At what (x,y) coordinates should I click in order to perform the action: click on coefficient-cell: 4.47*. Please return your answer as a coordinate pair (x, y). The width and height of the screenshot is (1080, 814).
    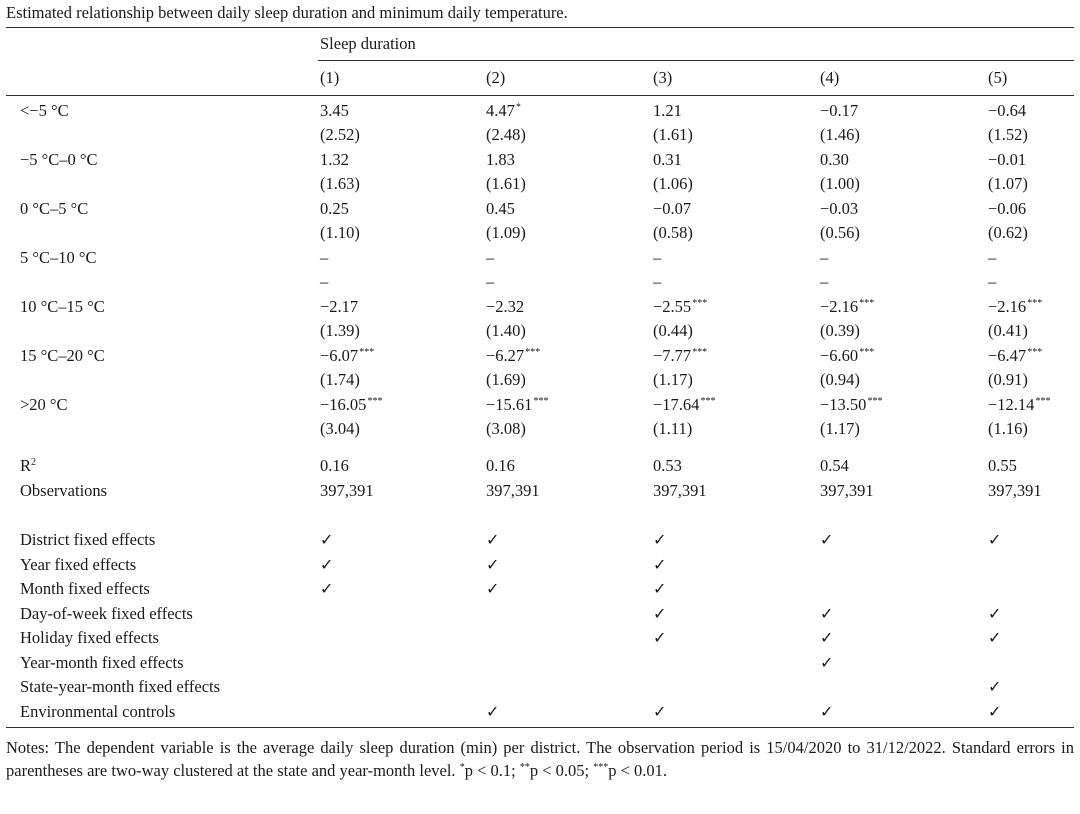
    Looking at the image, I should click on (503, 112).